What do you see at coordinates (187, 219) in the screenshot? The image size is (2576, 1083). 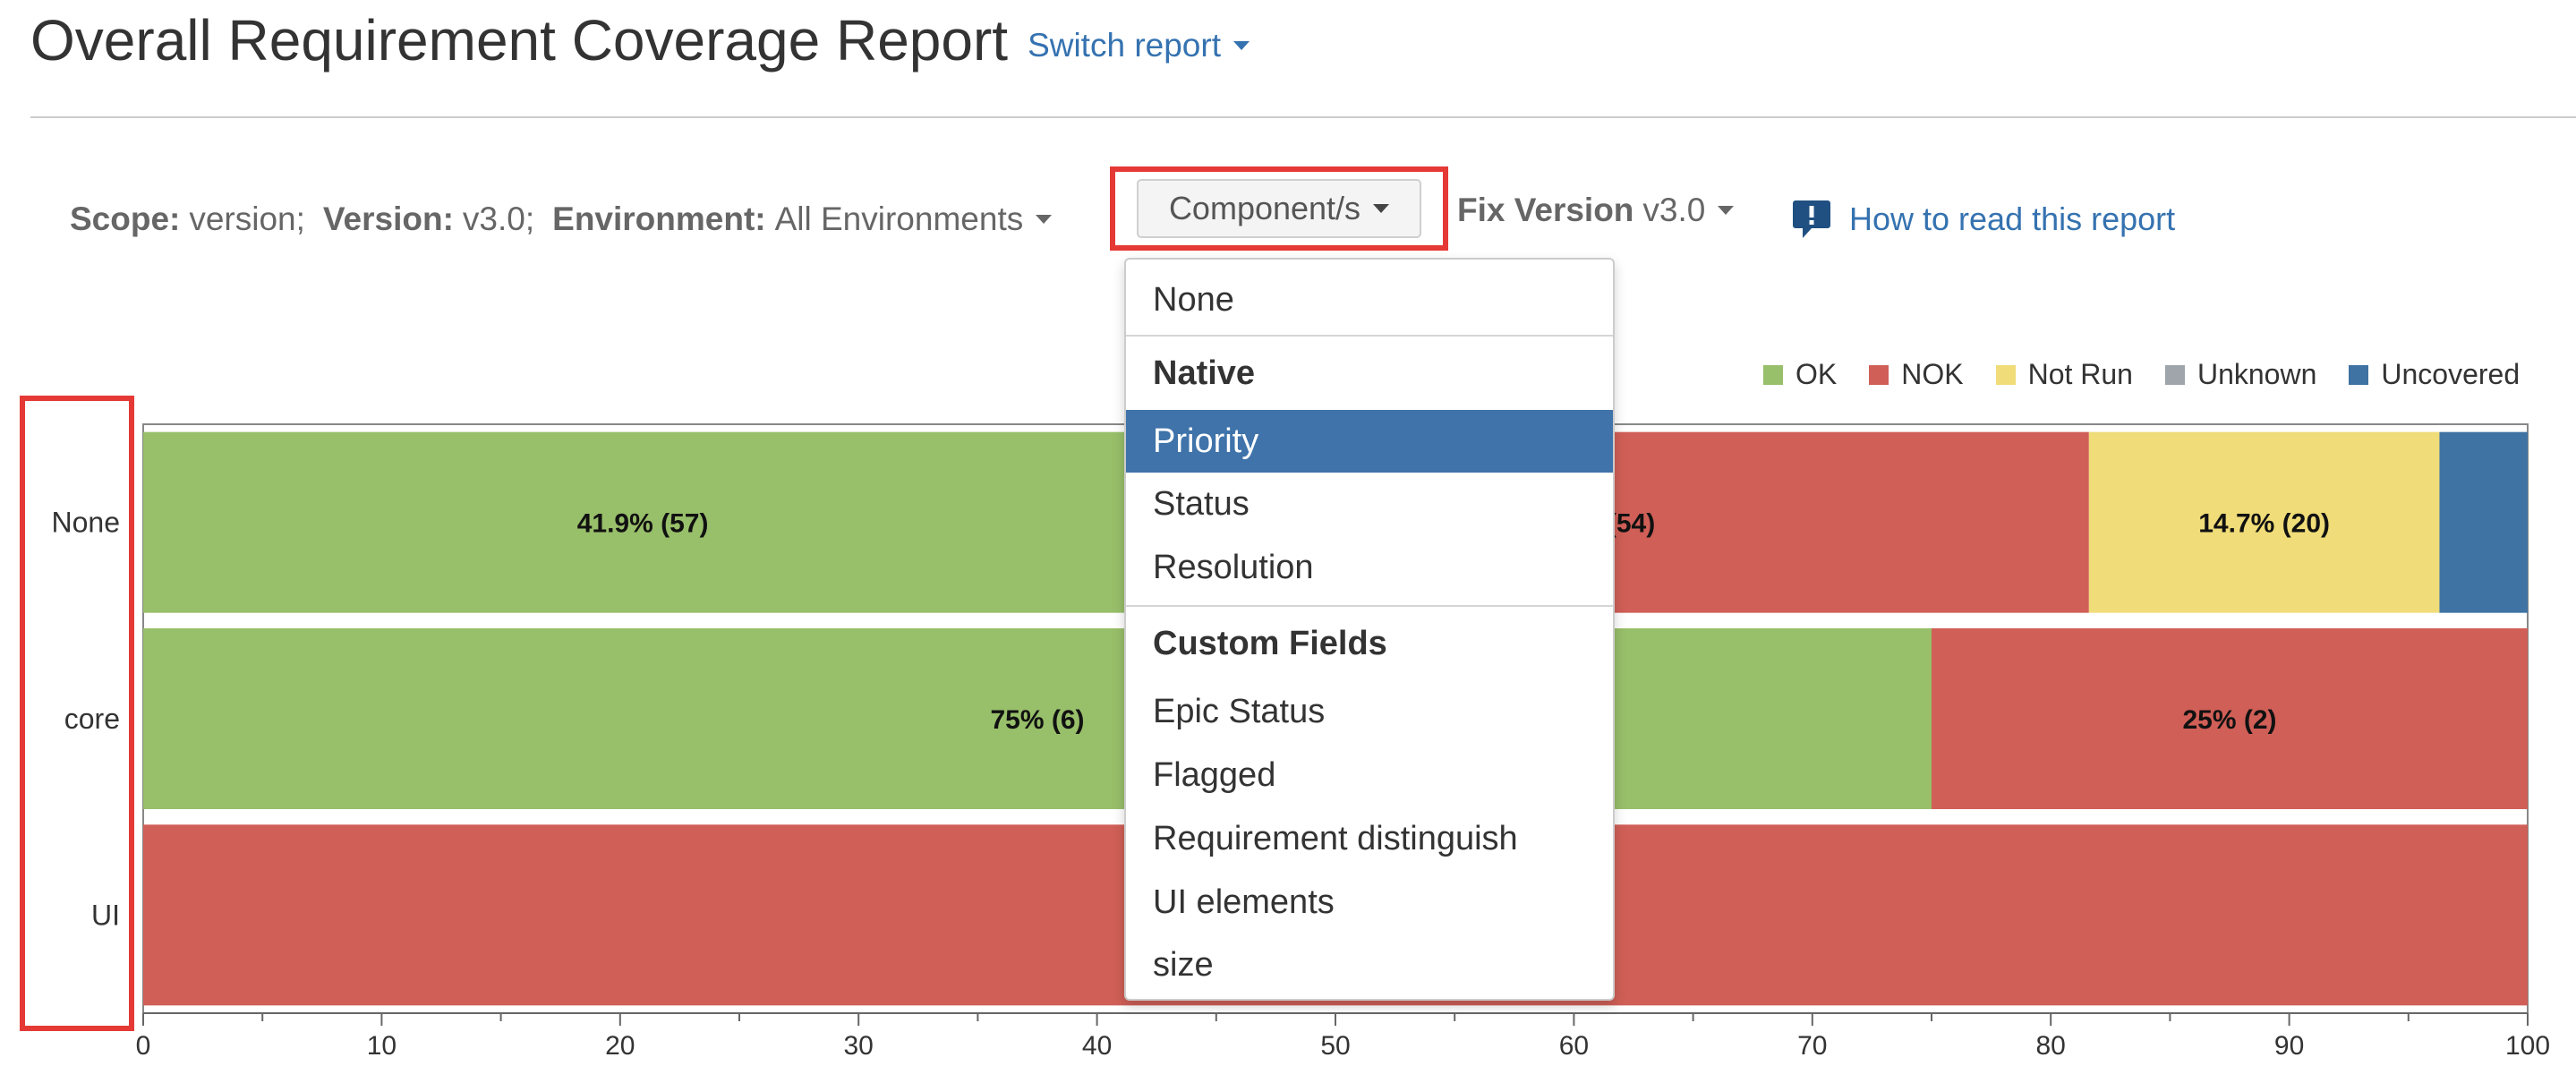 I see `scope-filter: Scope: version;` at bounding box center [187, 219].